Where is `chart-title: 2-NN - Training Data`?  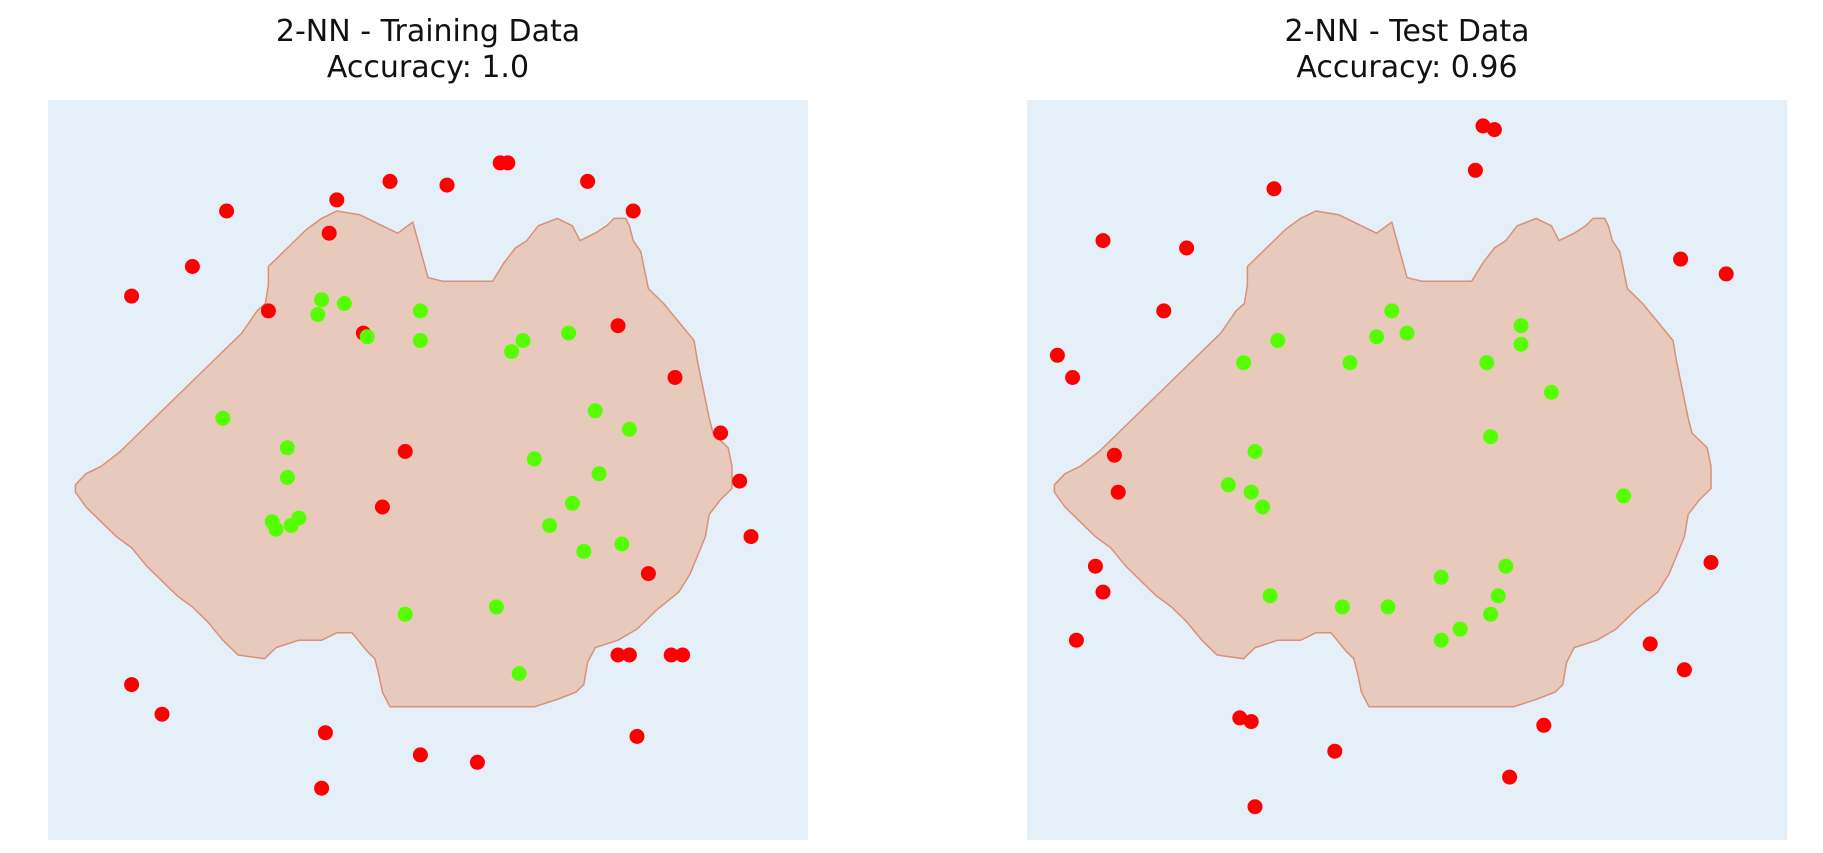
chart-title: 2-NN - Training Data is located at coordinates (428, 31).